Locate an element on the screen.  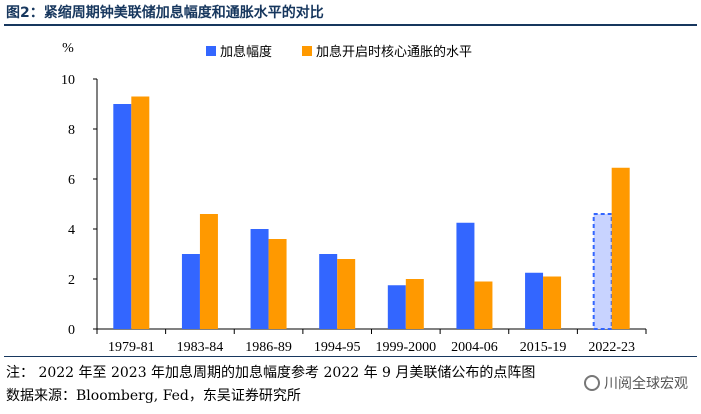
x-tick-label: 1983-84 is located at coordinates (200, 347).